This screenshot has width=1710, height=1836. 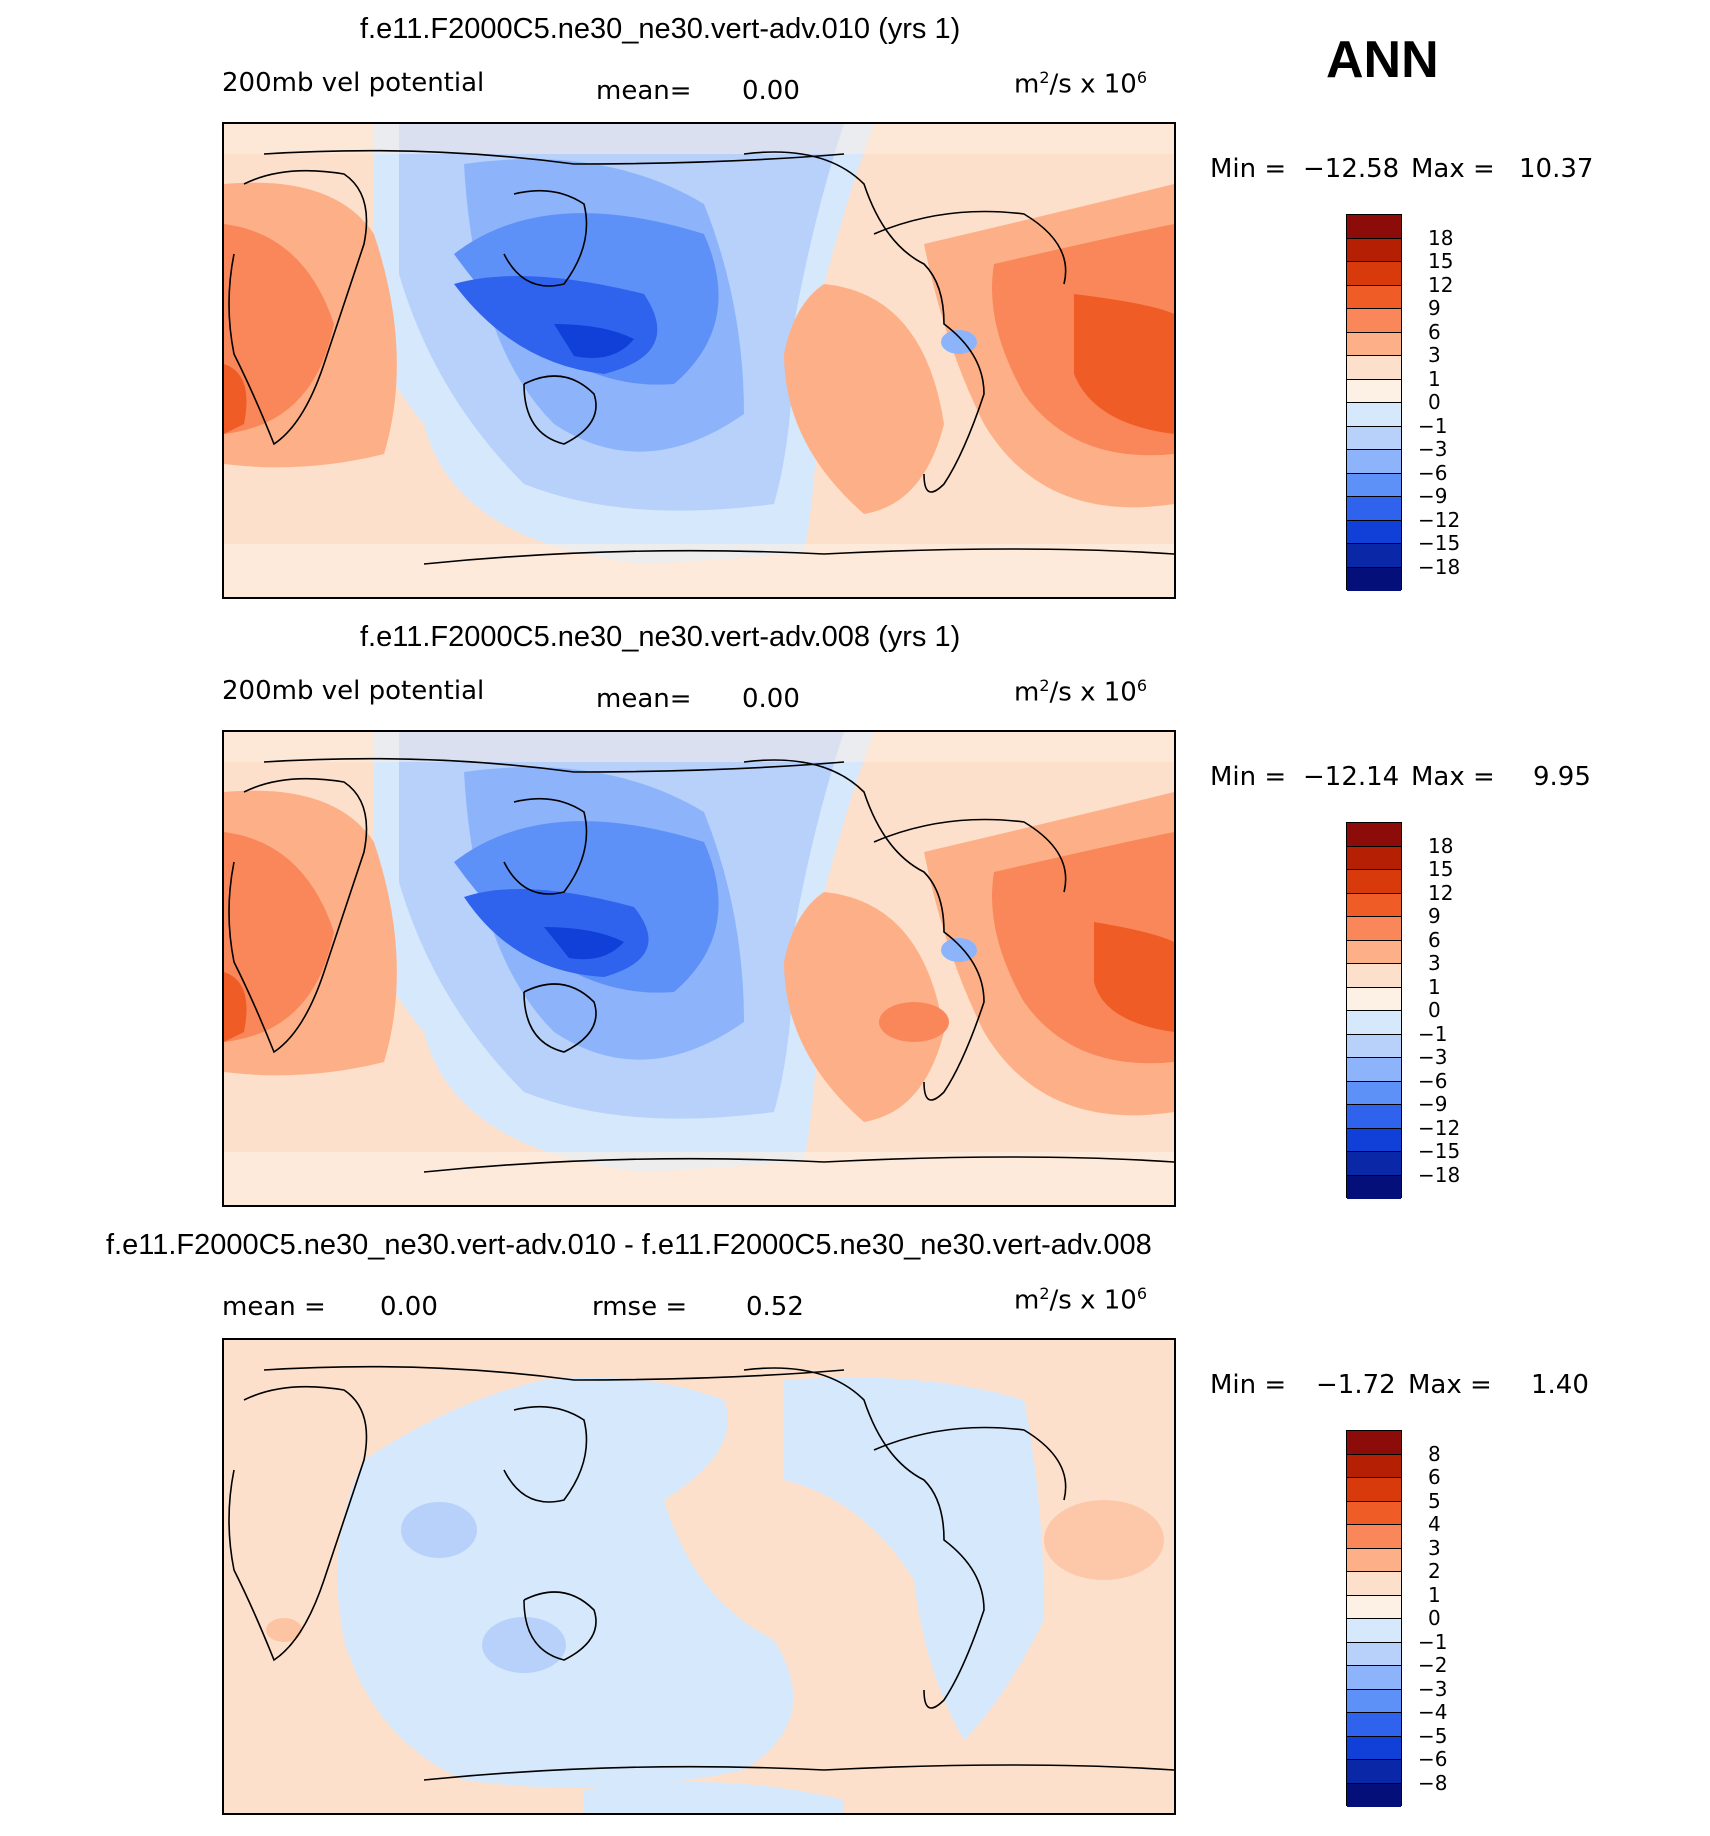 What do you see at coordinates (640, 1307) in the screenshot?
I see `panel-3-rmse-label: rmse =` at bounding box center [640, 1307].